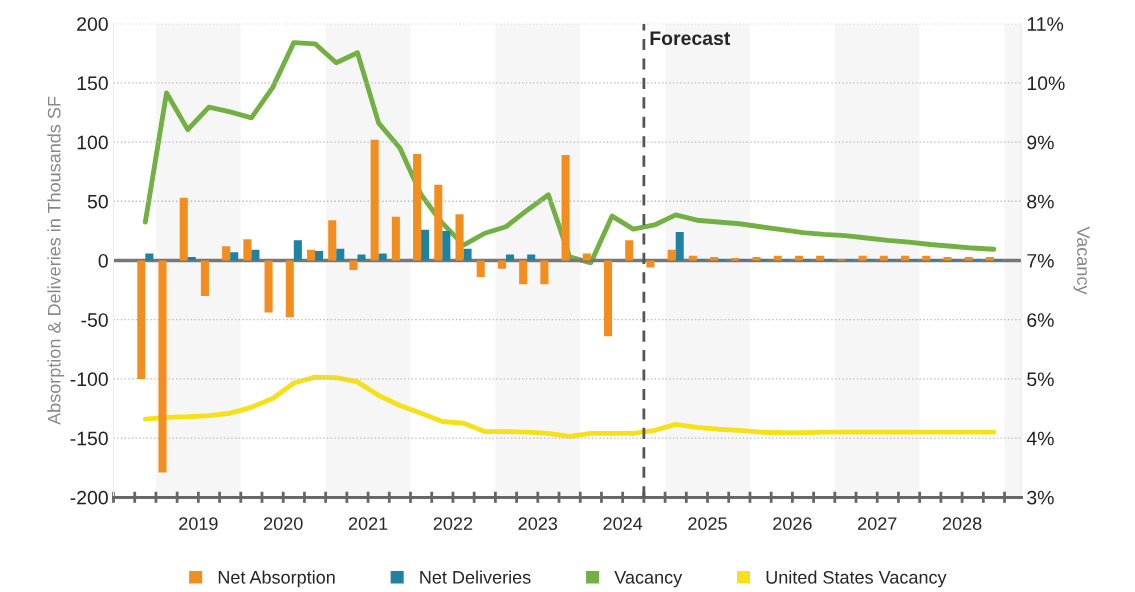 This screenshot has height=592, width=1135. Describe the element at coordinates (1040, 438) in the screenshot. I see `y2-tick-label: 4%` at that location.